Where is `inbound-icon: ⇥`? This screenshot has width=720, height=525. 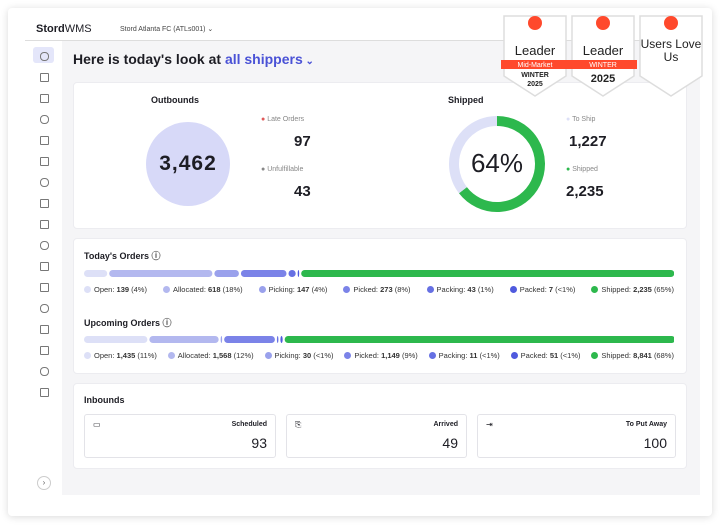 inbound-icon: ⇥ is located at coordinates (489, 424).